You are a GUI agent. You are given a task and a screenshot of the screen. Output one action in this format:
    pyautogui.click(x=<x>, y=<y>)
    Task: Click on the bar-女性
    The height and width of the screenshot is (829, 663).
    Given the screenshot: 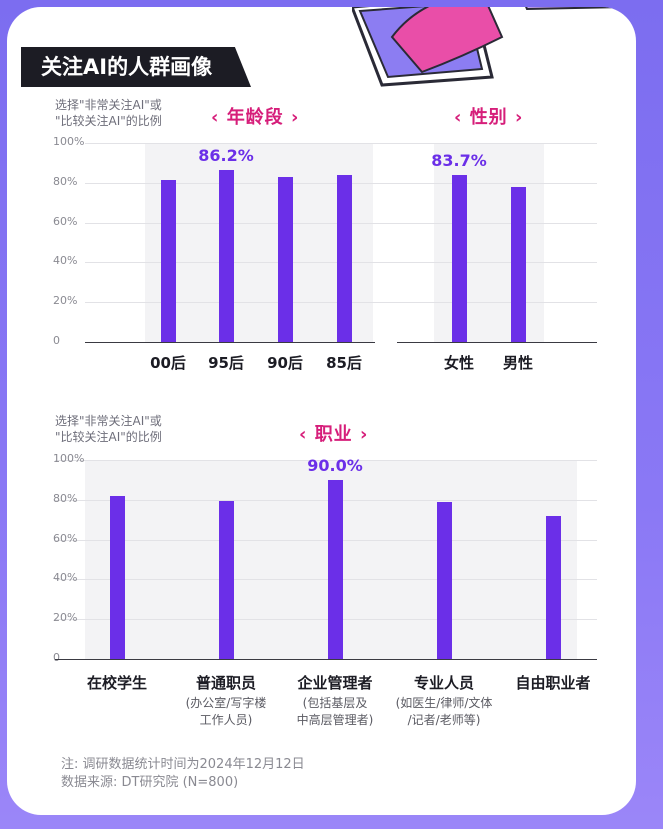 What is the action you would take?
    pyautogui.click(x=459, y=258)
    